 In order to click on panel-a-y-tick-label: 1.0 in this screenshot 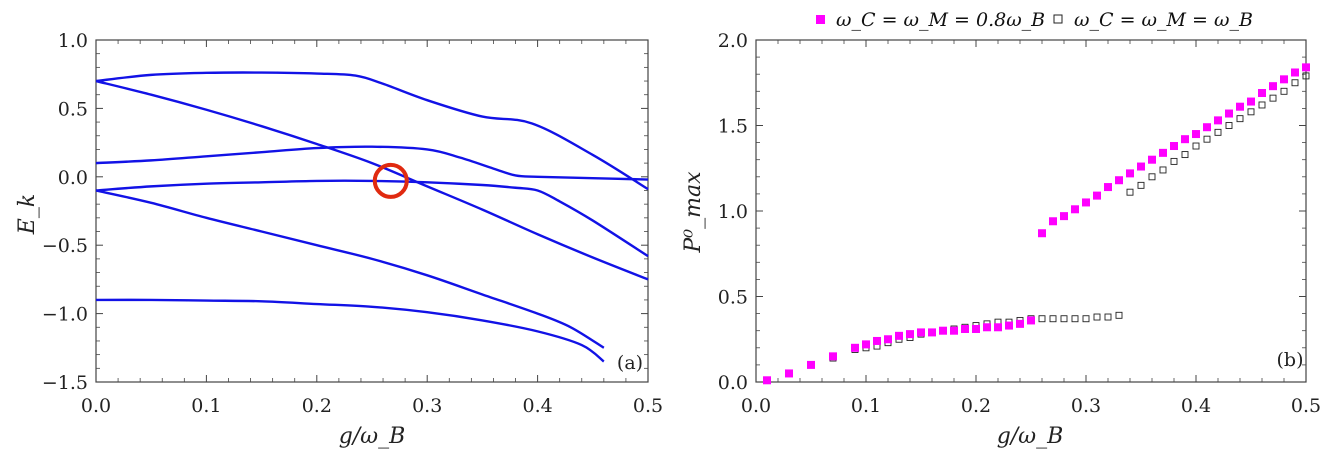, I will do `click(73, 41)`.